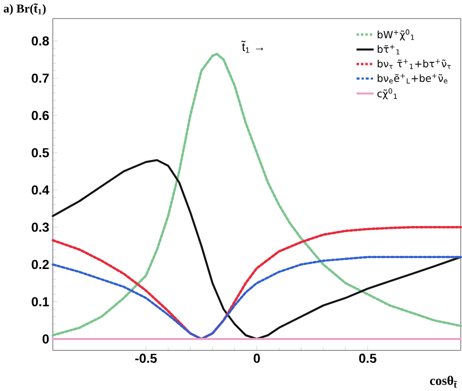  Describe the element at coordinates (367, 358) in the screenshot. I see `x-tick-label: 0.5` at that location.